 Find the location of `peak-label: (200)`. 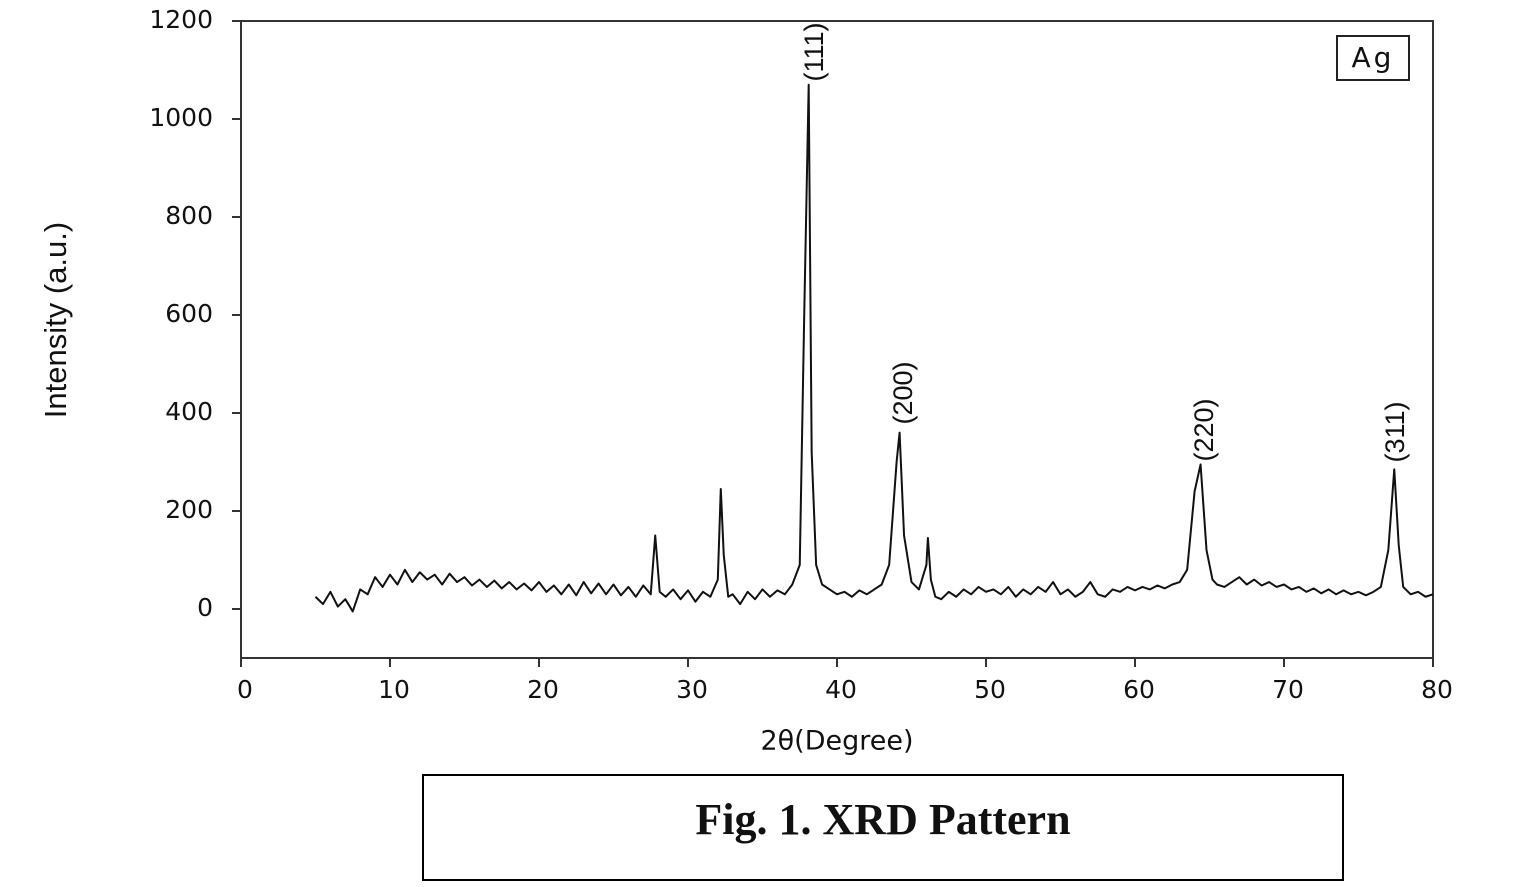

peak-label: (200) is located at coordinates (903, 392).